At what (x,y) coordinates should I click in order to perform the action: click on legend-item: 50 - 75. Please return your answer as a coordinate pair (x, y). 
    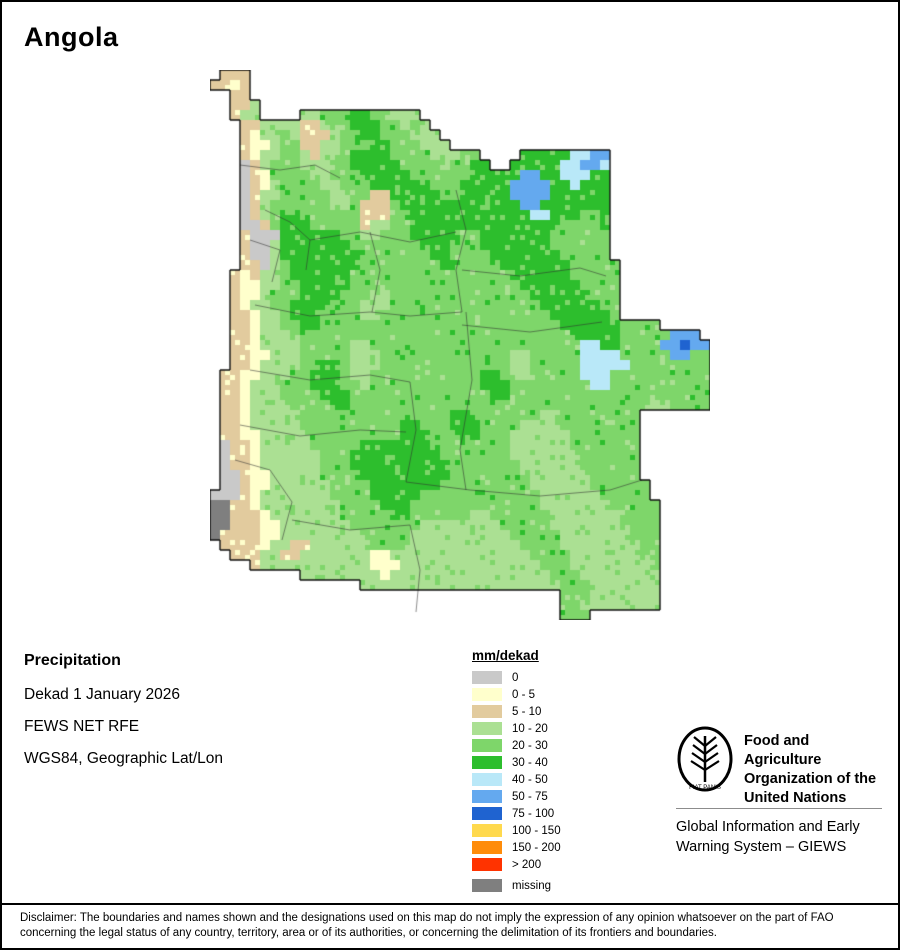
    Looking at the image, I should click on (516, 796).